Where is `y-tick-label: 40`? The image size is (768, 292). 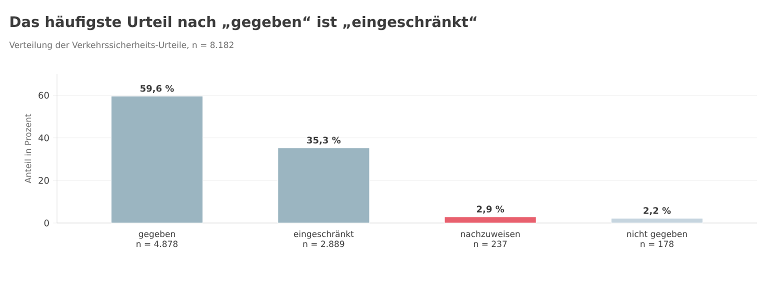 y-tick-label: 40 is located at coordinates (43, 138).